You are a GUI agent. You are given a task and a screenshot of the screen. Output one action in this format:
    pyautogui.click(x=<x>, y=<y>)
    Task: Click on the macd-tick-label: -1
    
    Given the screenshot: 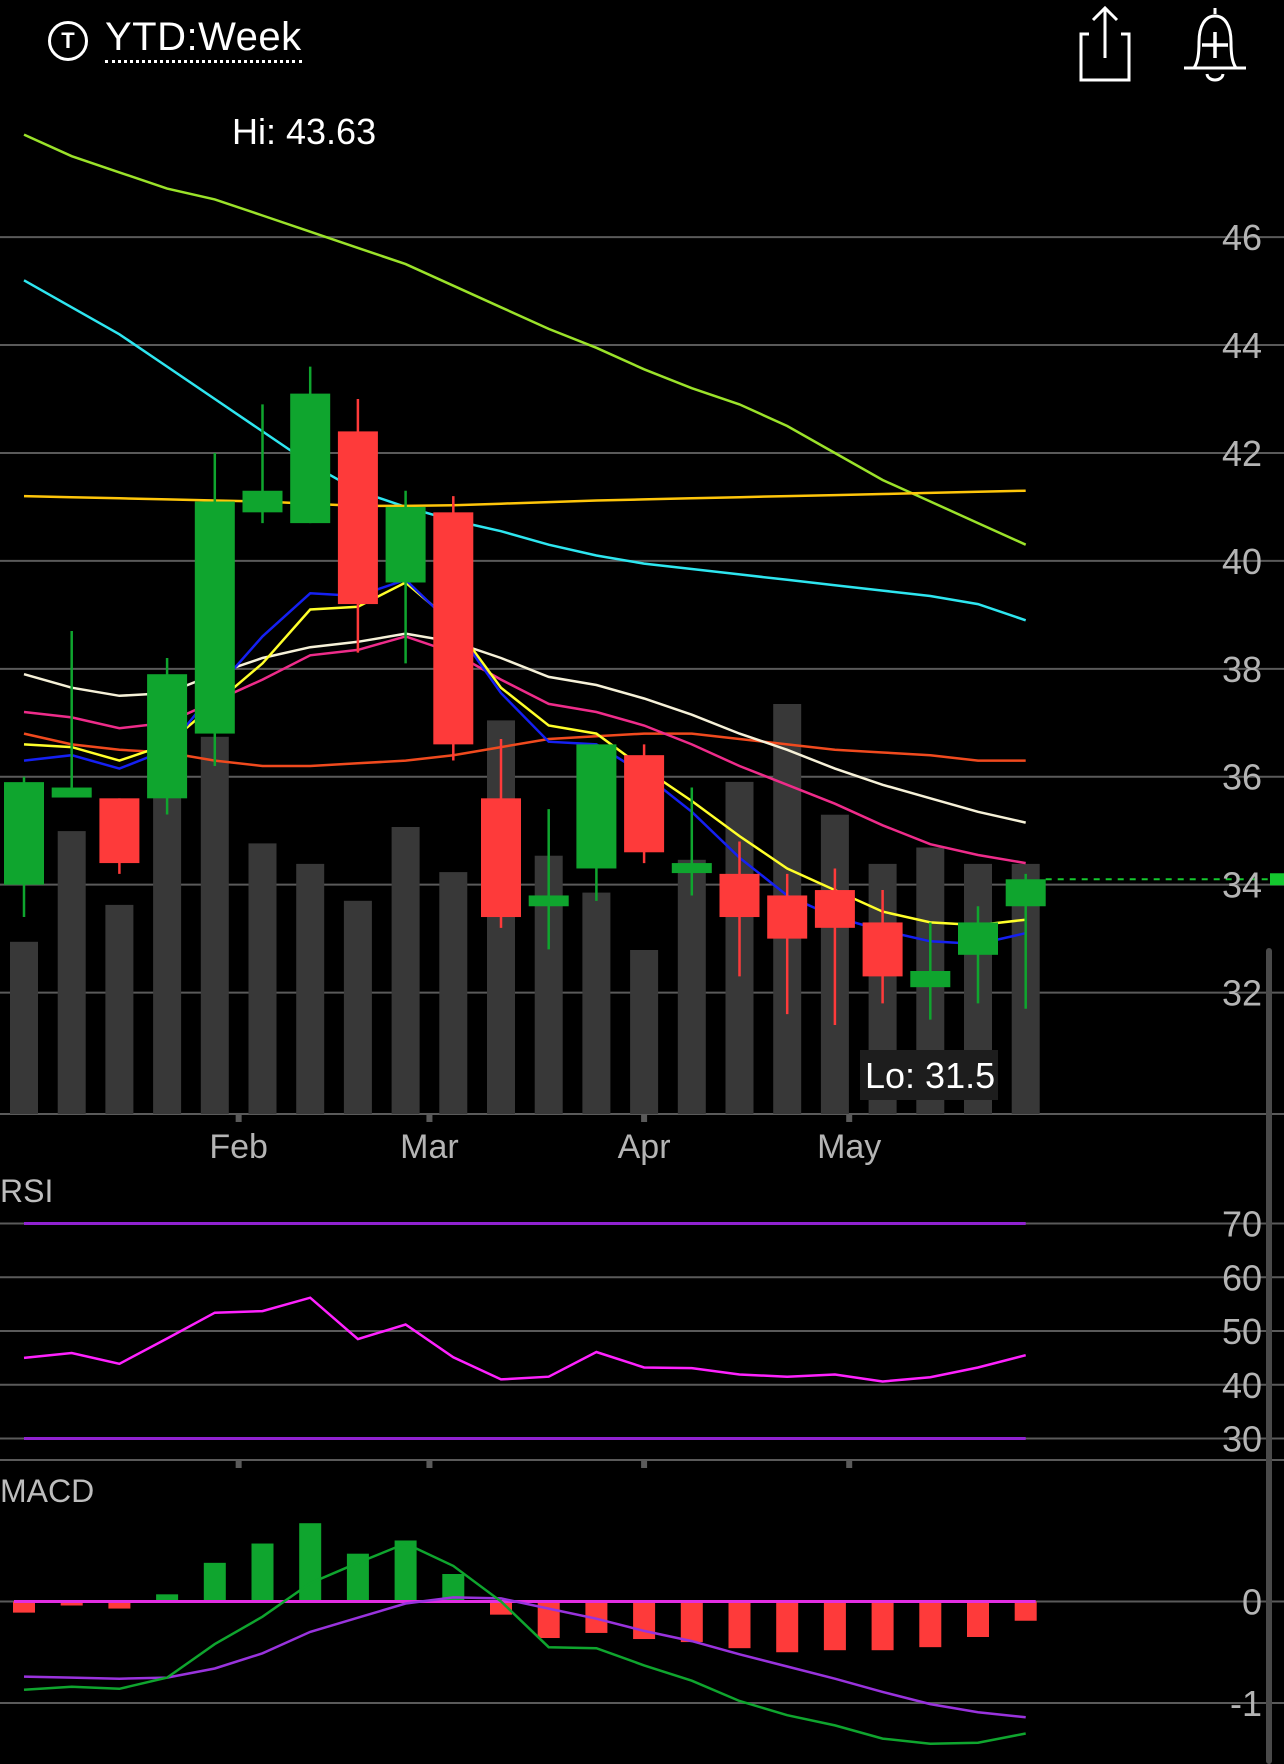 What is the action you would take?
    pyautogui.click(x=1246, y=1703)
    